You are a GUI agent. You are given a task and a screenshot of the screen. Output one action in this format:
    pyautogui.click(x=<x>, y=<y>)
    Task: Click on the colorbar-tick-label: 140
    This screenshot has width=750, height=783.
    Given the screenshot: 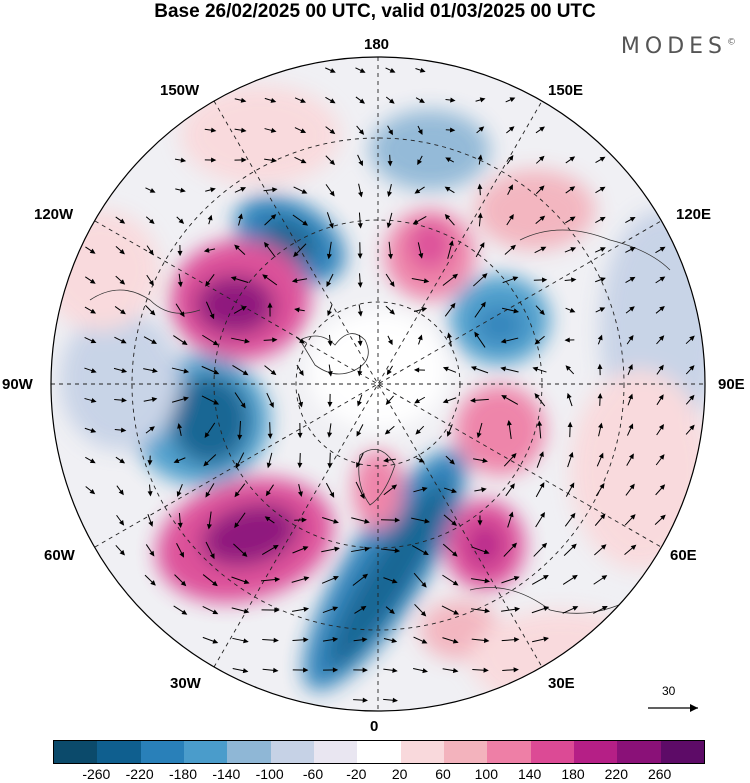 What is the action you would take?
    pyautogui.click(x=529, y=774)
    